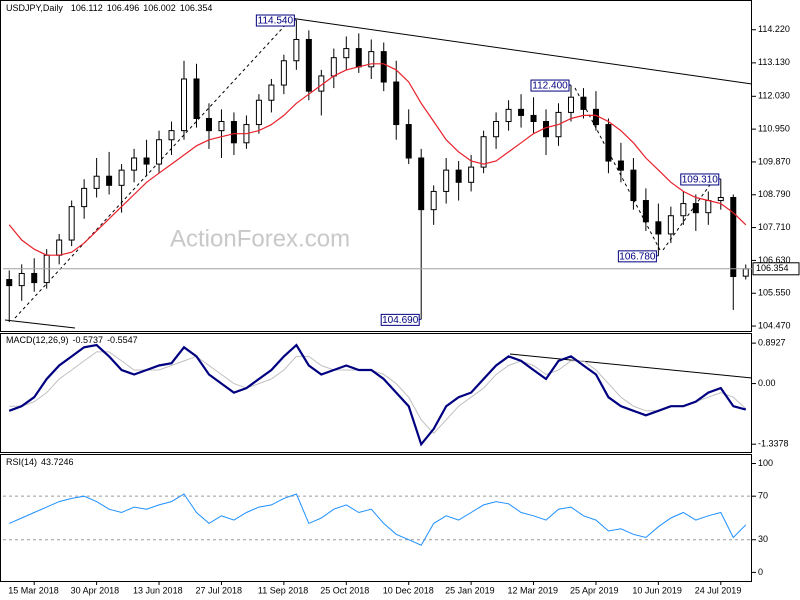 The width and height of the screenshot is (800, 600). I want to click on y-tick-label: 107.710, so click(774, 227).